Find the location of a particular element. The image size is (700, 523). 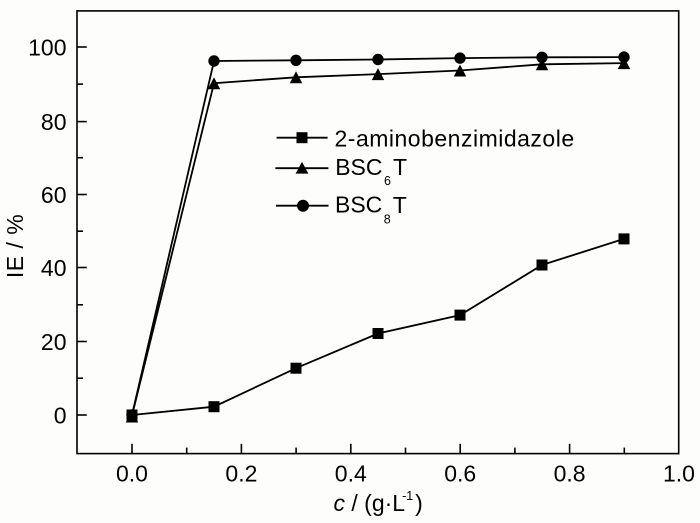

svg-text: BSC8T is located at coordinates (371, 208).